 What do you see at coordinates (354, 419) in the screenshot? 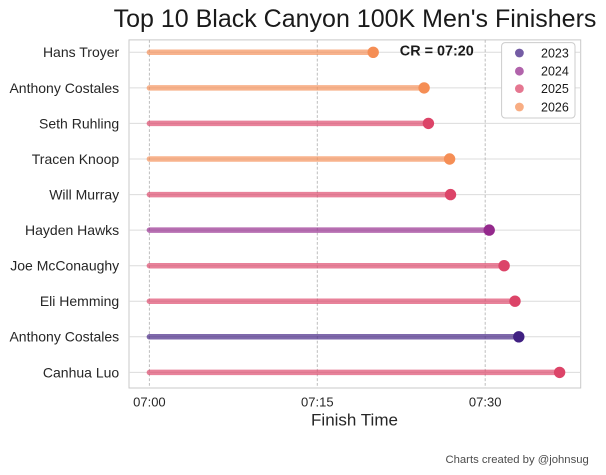
I see `svg-text: Finish Time` at bounding box center [354, 419].